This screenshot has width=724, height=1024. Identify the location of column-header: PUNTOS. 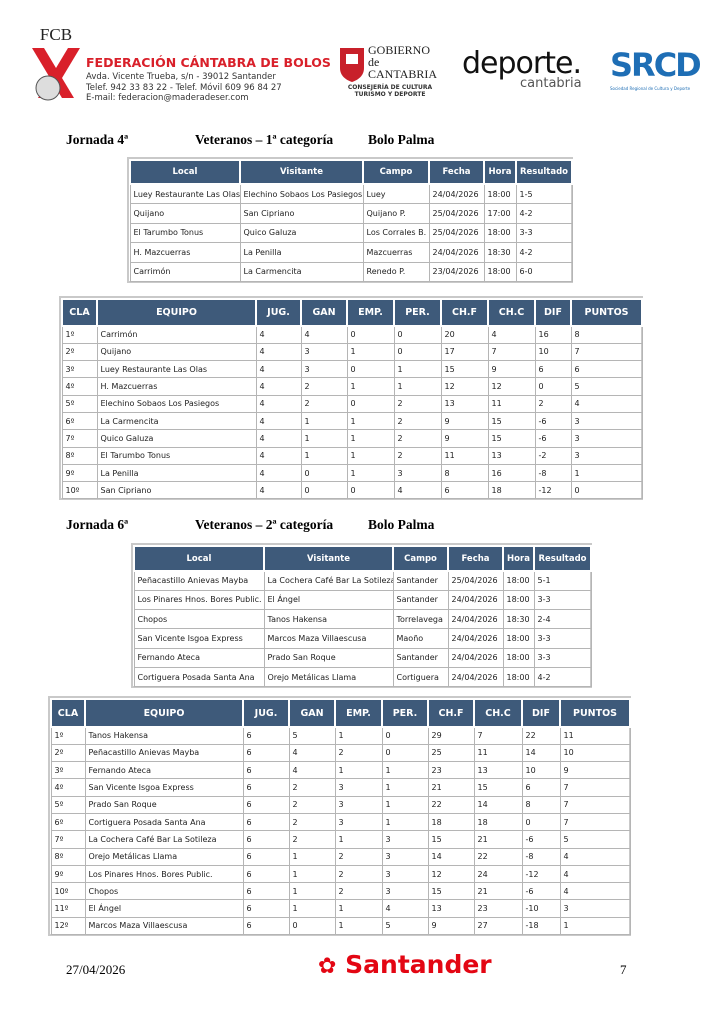
(595, 713).